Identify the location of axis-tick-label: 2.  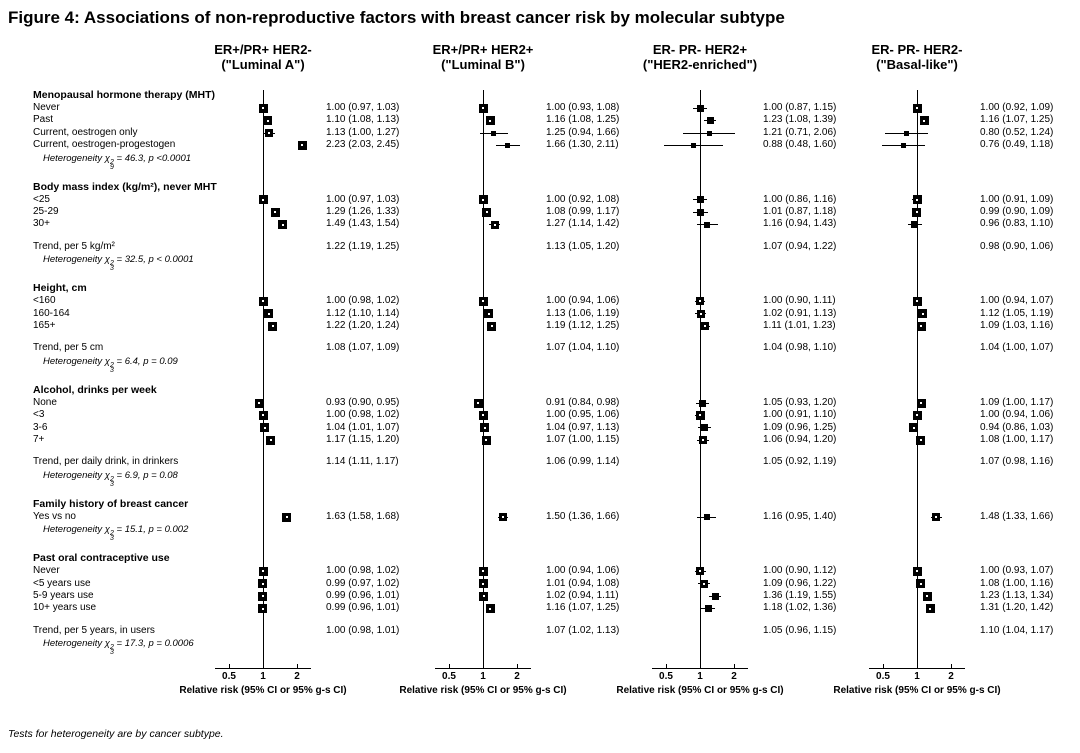
(951, 676).